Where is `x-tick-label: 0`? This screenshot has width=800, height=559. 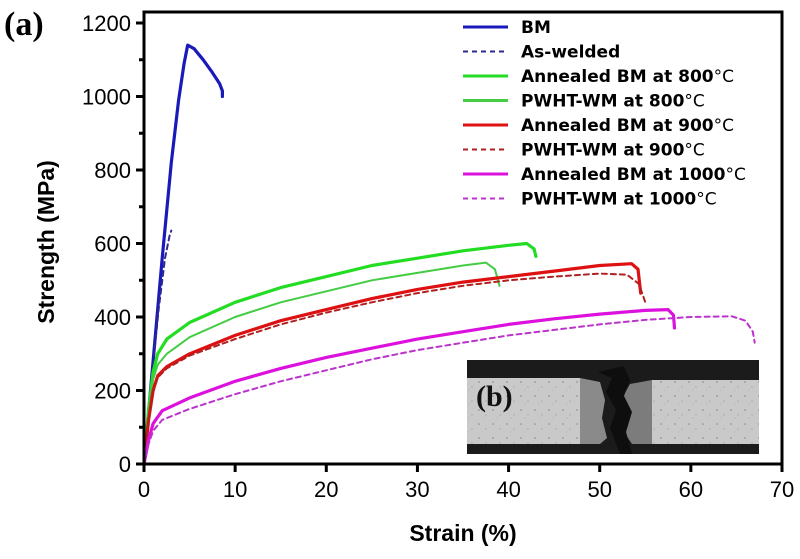
x-tick-label: 0 is located at coordinates (144, 489).